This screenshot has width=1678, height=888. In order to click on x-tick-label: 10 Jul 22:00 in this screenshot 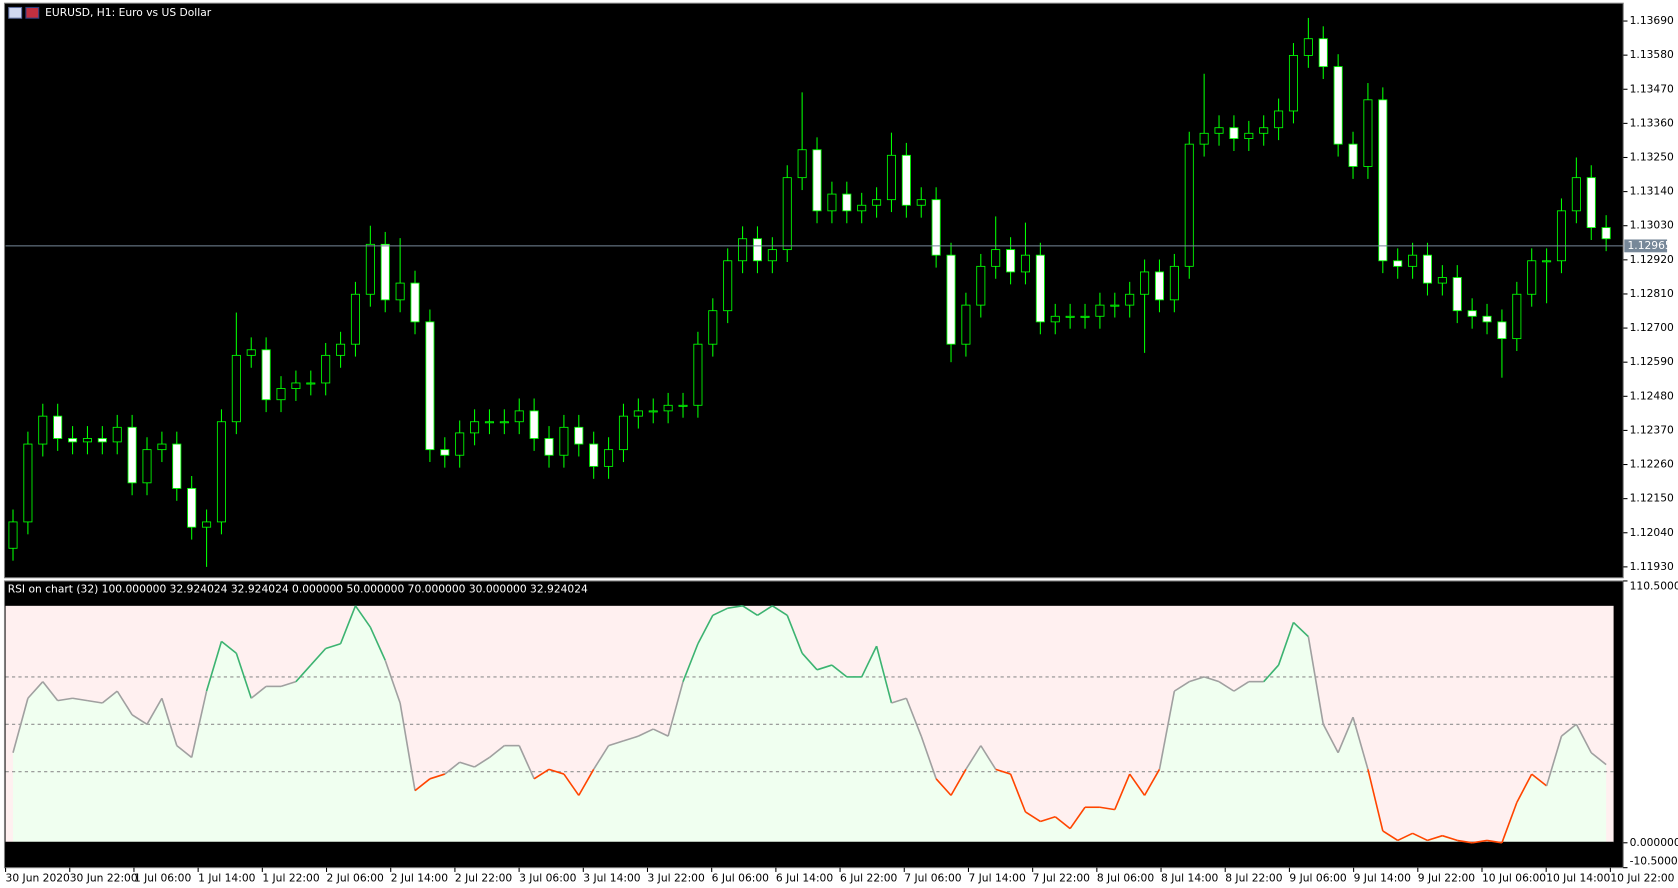, I will do `click(1642, 877)`.